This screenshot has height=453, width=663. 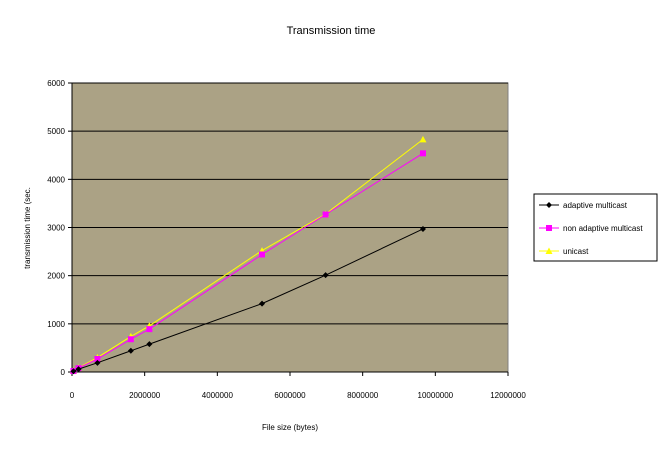 I want to click on chart-title: Transmission time, so click(x=331, y=31).